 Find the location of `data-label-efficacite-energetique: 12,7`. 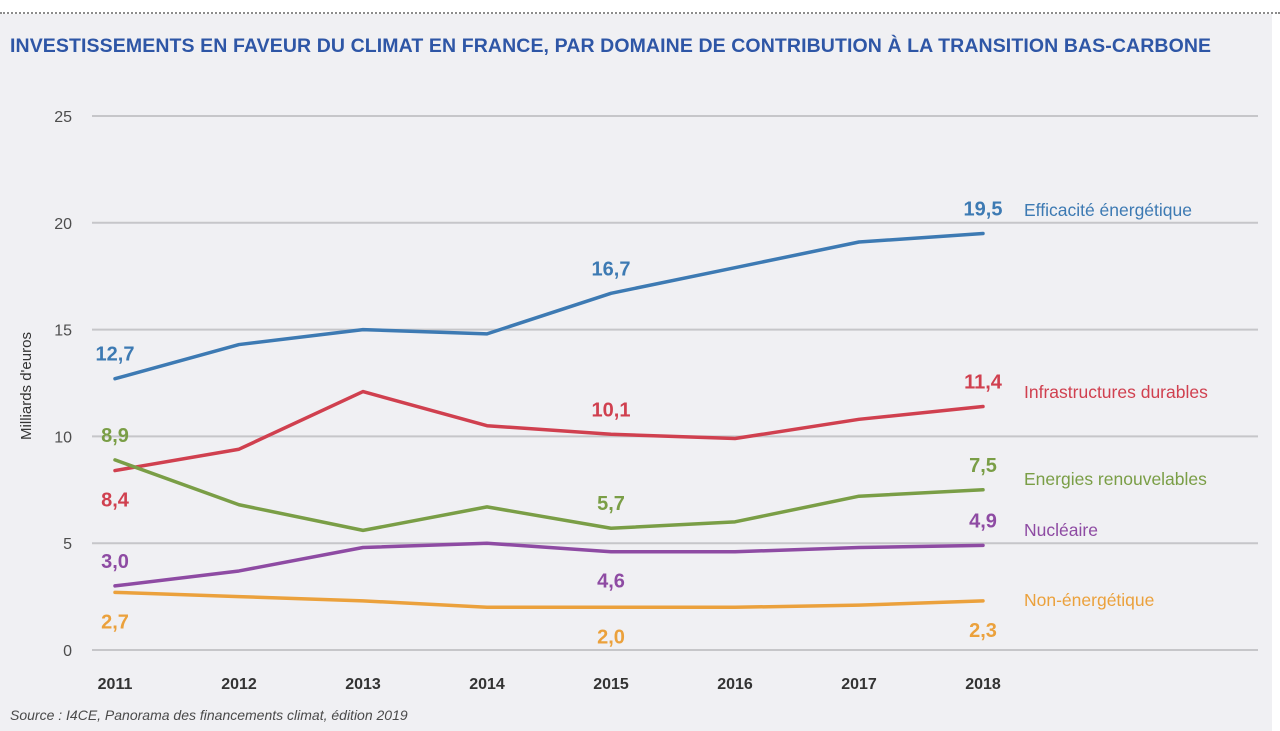

data-label-efficacite-energetique: 12,7 is located at coordinates (115, 355).